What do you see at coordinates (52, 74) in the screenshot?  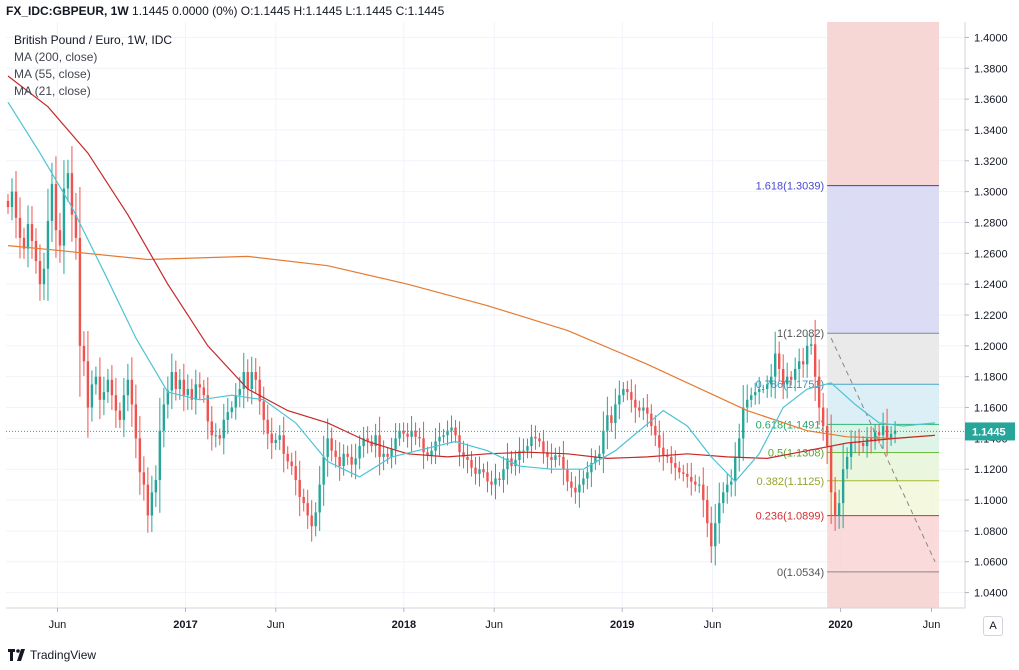 I see `legend-ma55: MA (55, close)` at bounding box center [52, 74].